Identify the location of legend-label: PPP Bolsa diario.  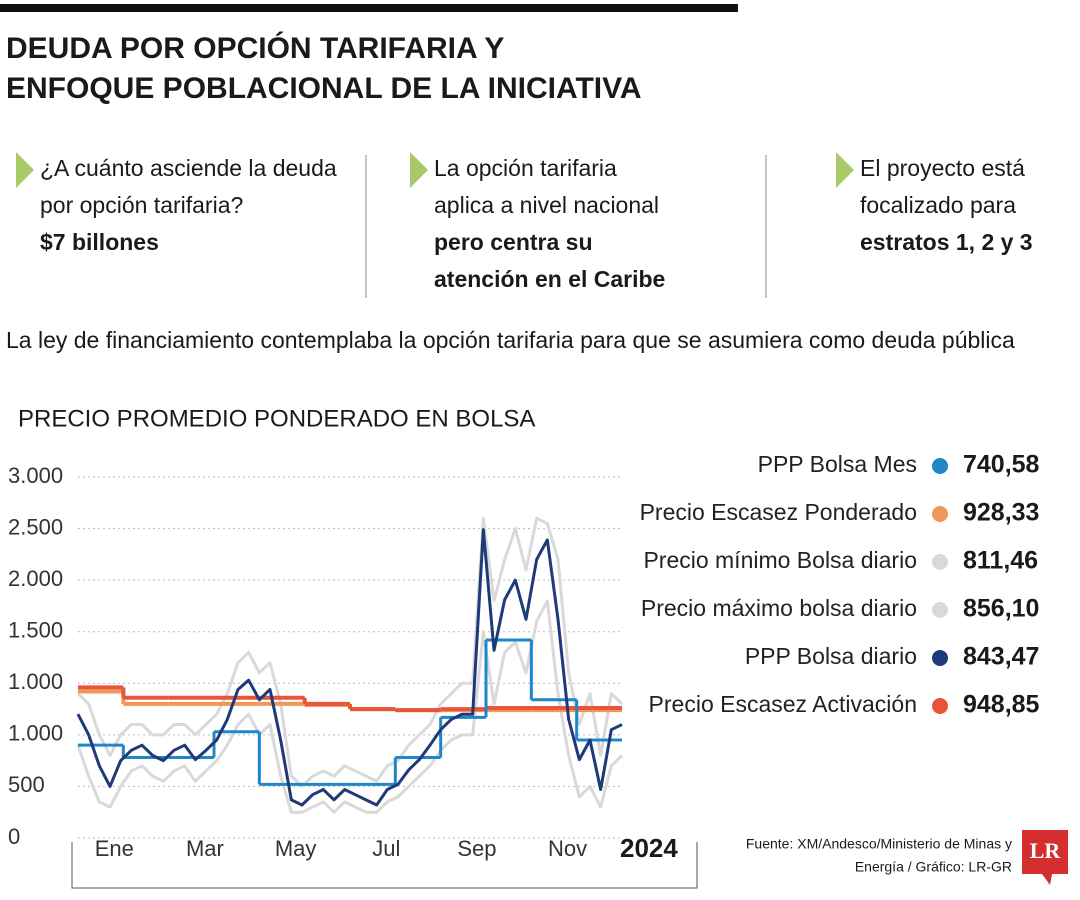
(831, 656).